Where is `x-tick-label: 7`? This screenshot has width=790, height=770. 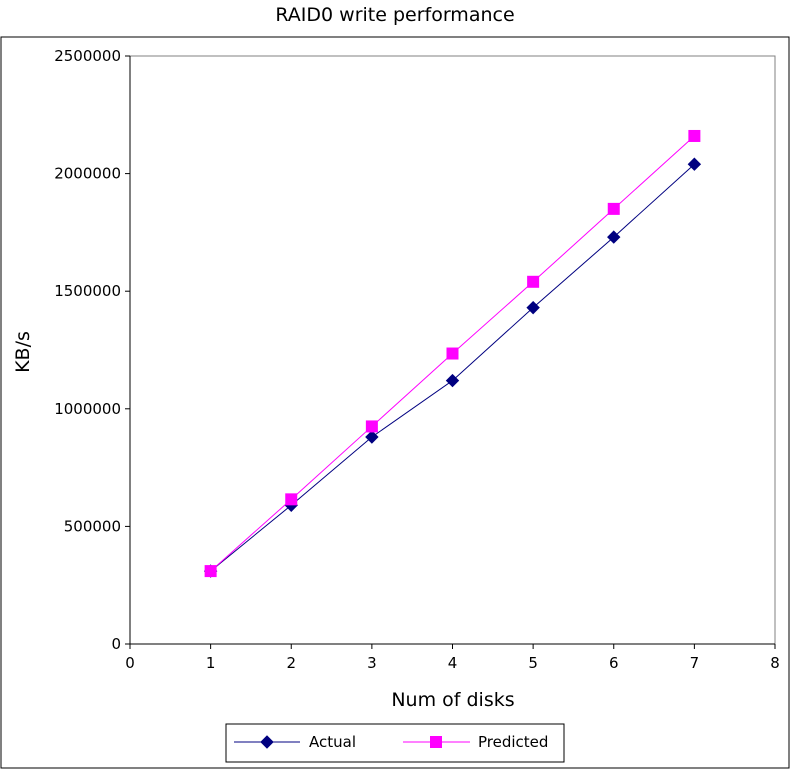
x-tick-label: 7 is located at coordinates (695, 663).